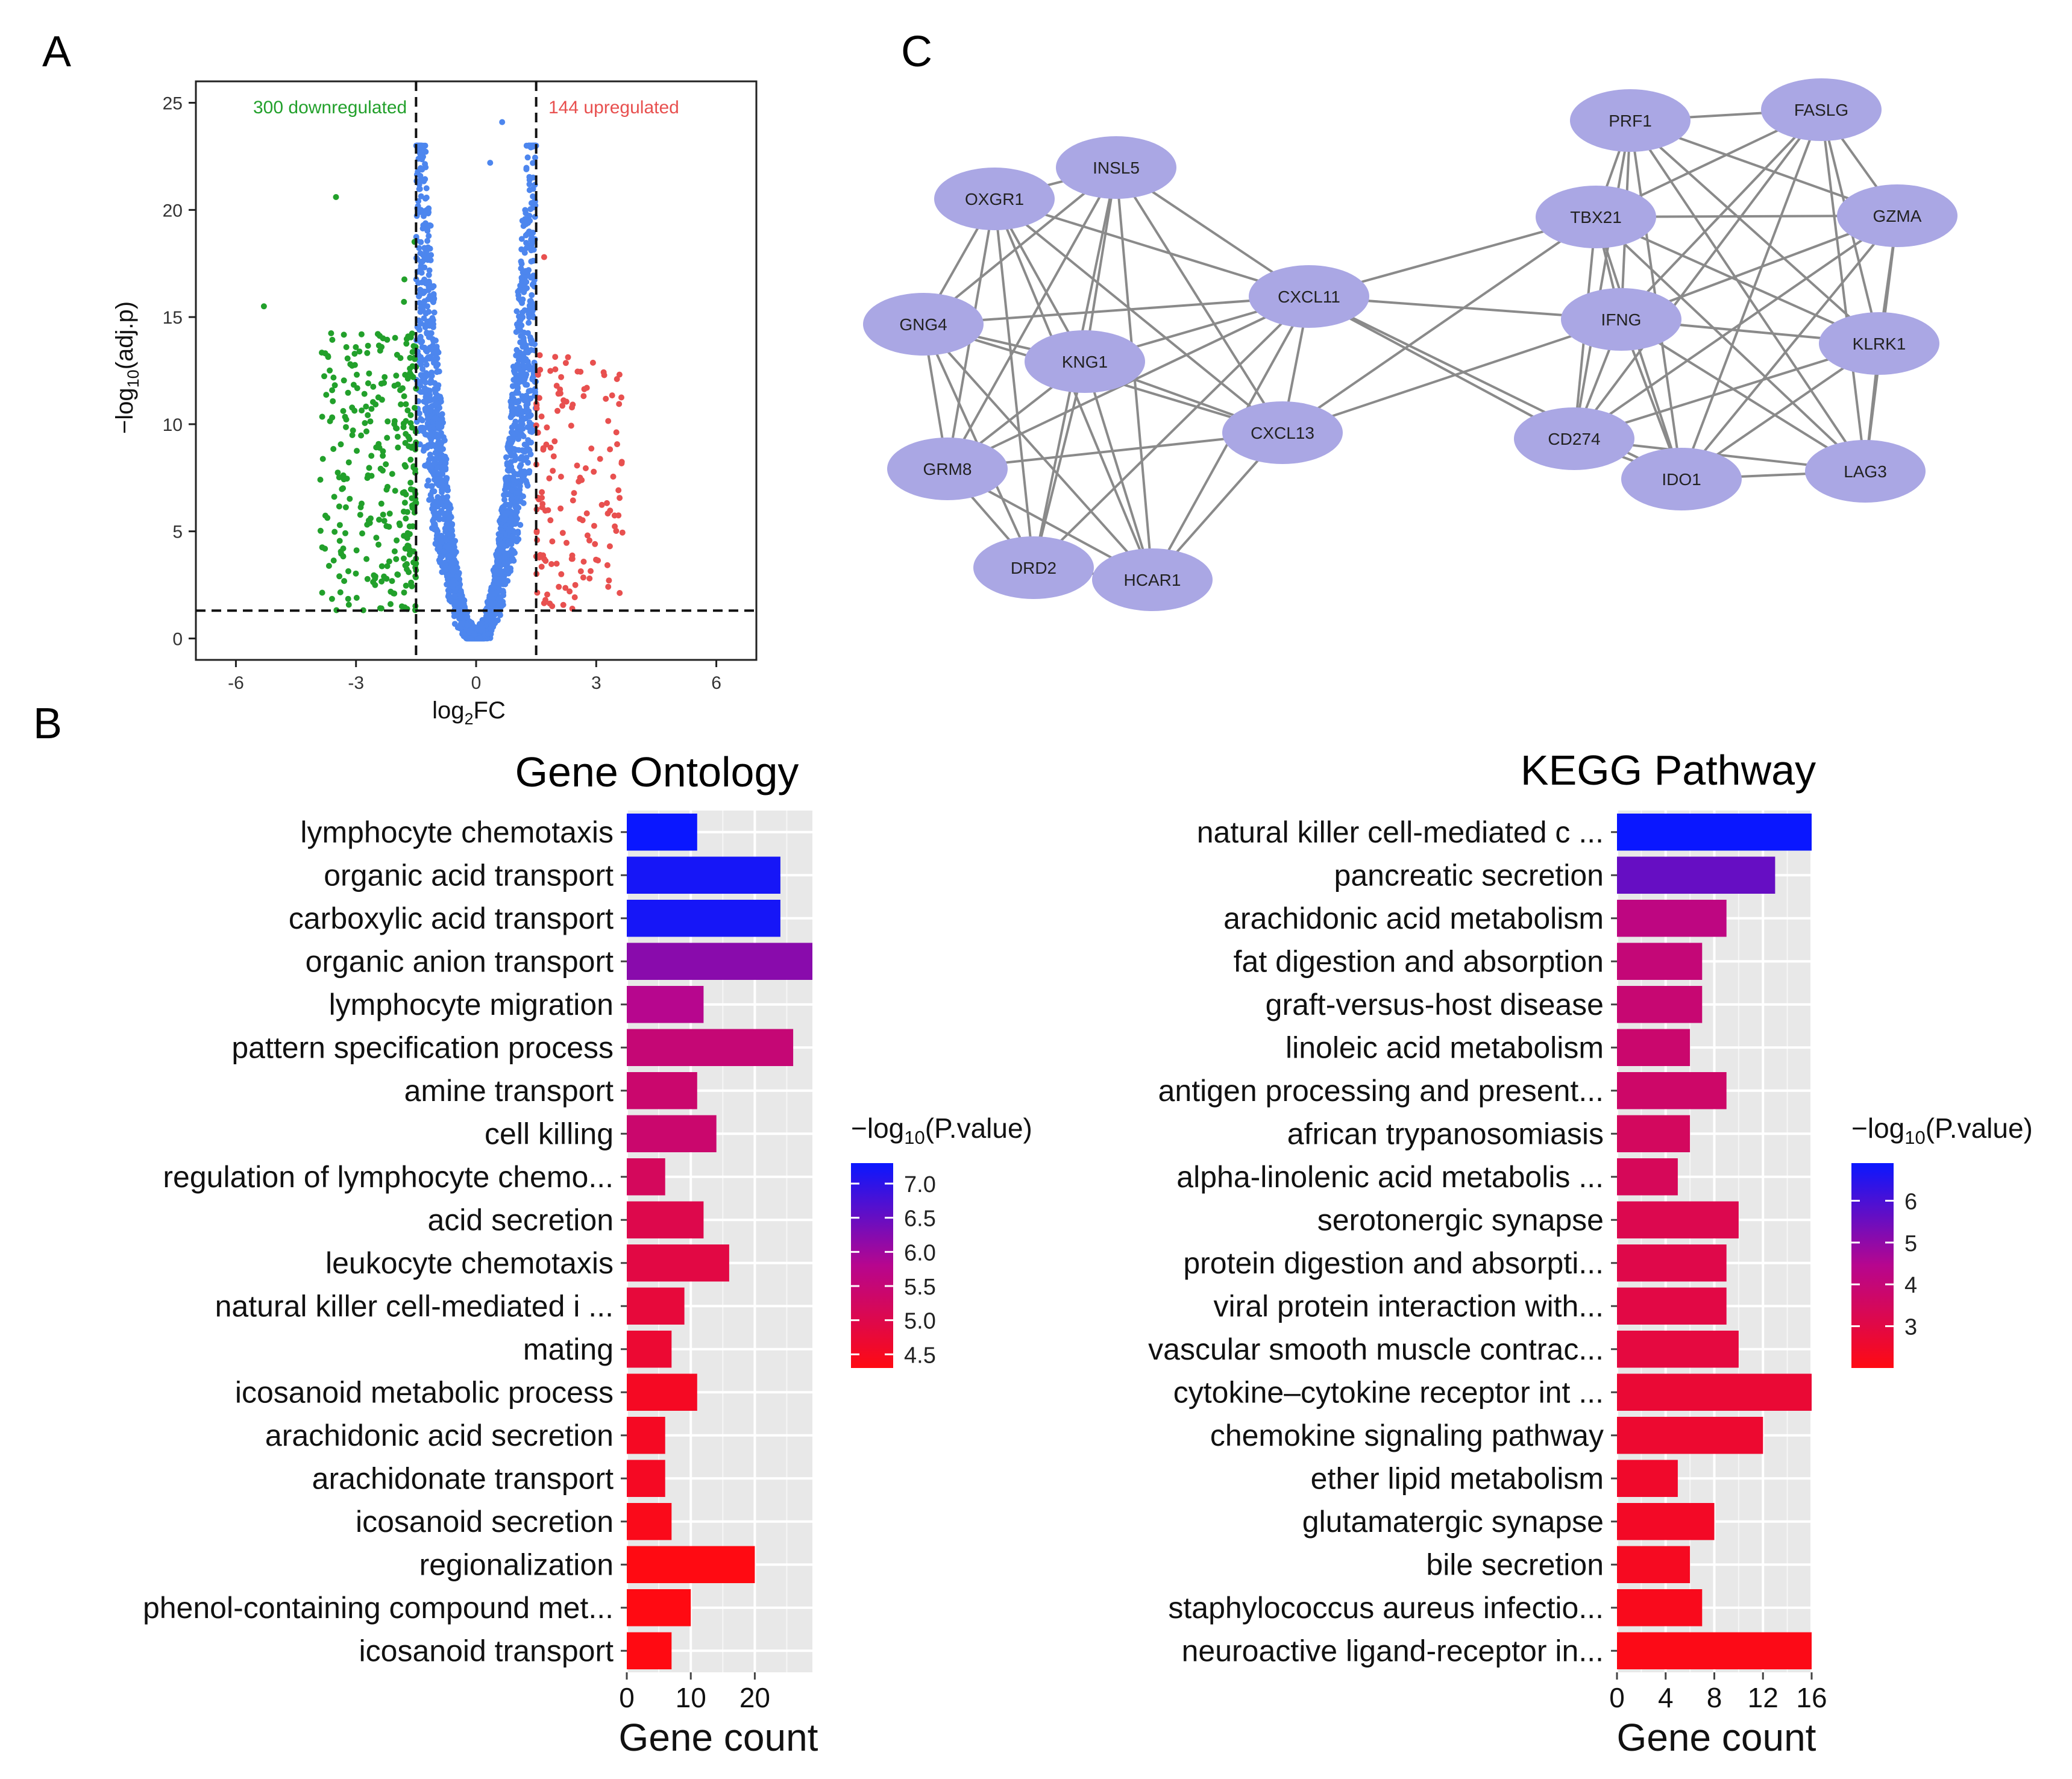 This screenshot has height=1779, width=2072. Describe the element at coordinates (236, 683) in the screenshot. I see `volcano-x-tick-label: -6` at that location.